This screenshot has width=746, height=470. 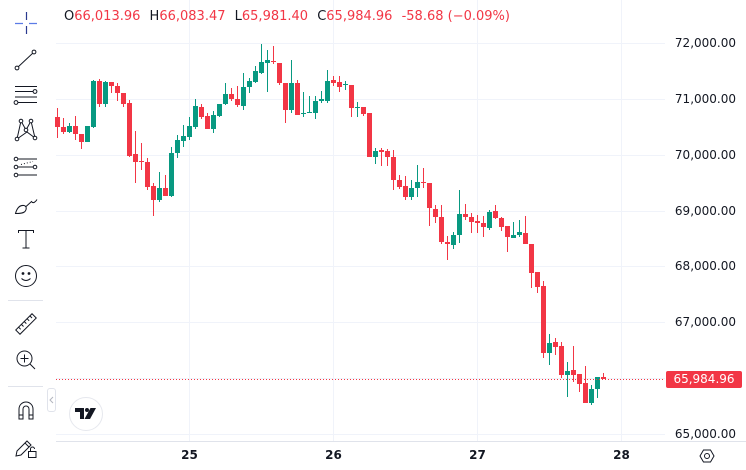 I want to click on tool-trend-line, so click(x=26, y=60).